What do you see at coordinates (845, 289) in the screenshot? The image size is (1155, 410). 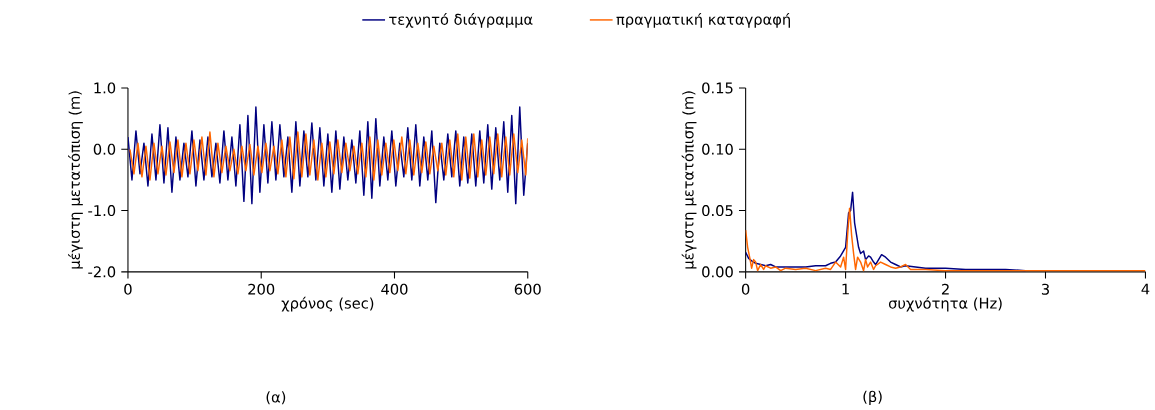 I see `x-tick-label: 1` at bounding box center [845, 289].